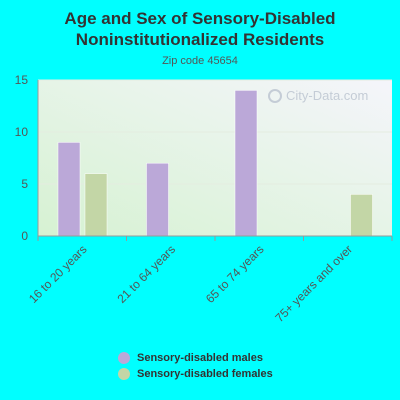 The height and width of the screenshot is (400, 400). I want to click on y-tick-label: 5, so click(24, 184).